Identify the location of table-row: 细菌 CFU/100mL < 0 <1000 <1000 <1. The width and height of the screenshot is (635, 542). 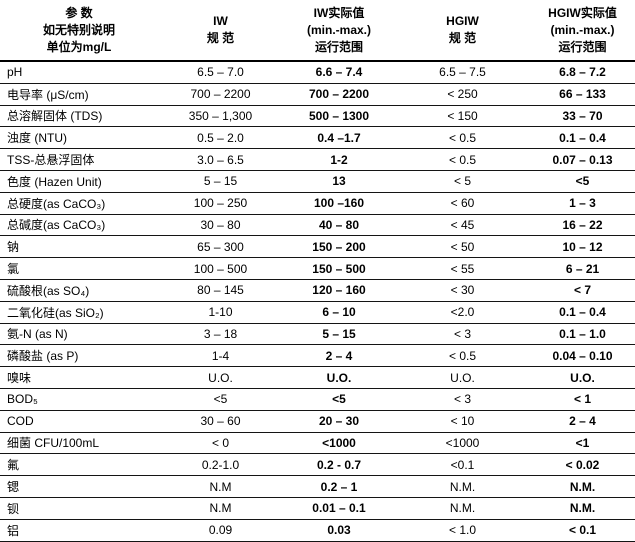
(317, 443).